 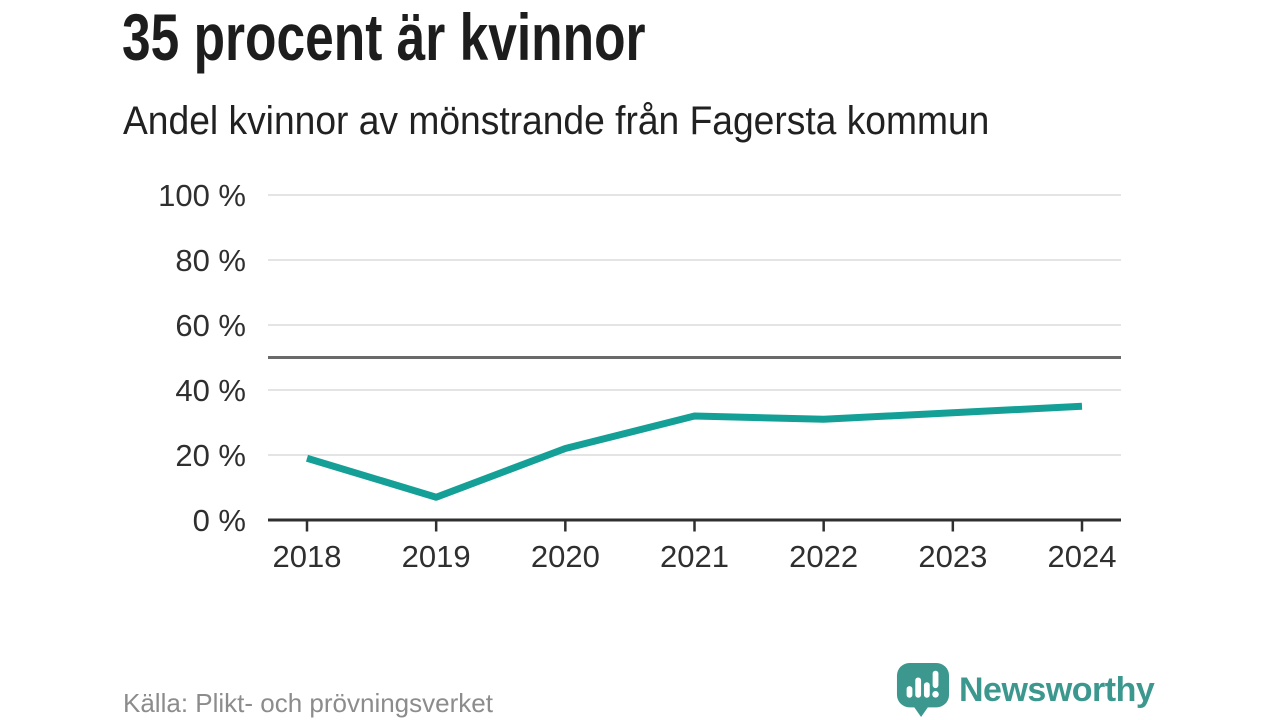 I want to click on data-line, so click(x=694, y=451).